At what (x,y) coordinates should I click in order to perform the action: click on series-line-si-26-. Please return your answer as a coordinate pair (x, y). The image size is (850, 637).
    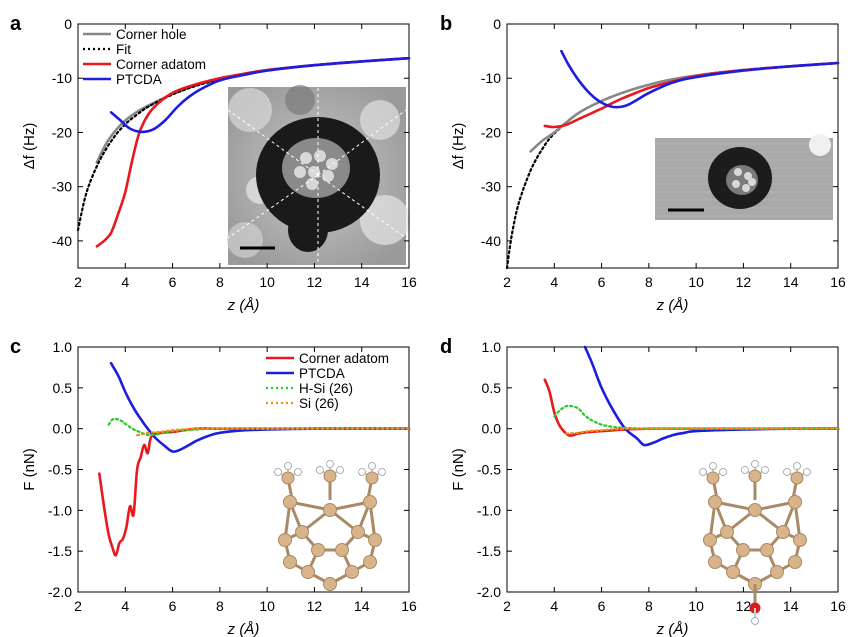
    Looking at the image, I should click on (273, 432).